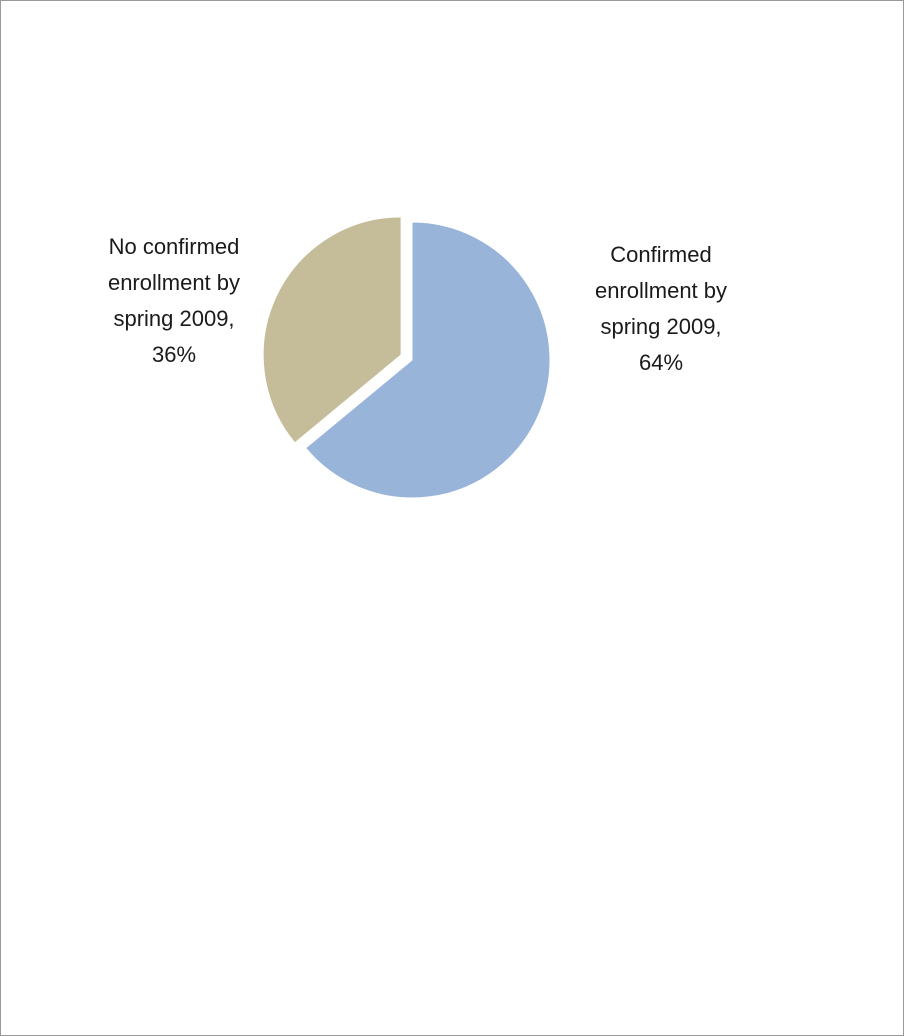 The image size is (904, 1036). I want to click on slice-label-line: Confirmed, so click(660, 254).